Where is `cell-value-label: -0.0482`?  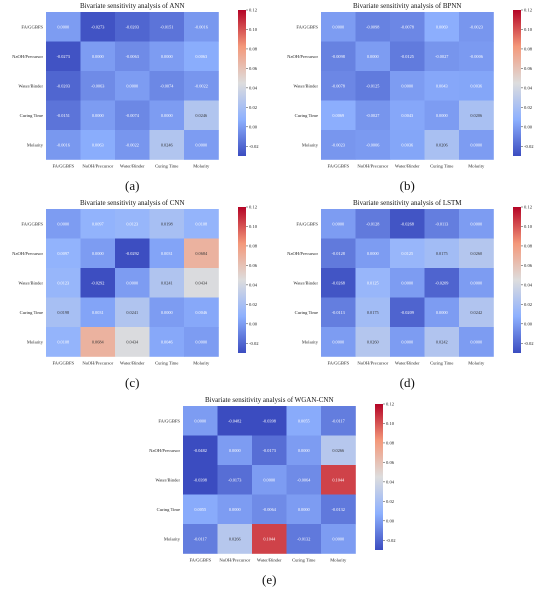
cell-value-label: -0.0482 is located at coordinates (234, 420).